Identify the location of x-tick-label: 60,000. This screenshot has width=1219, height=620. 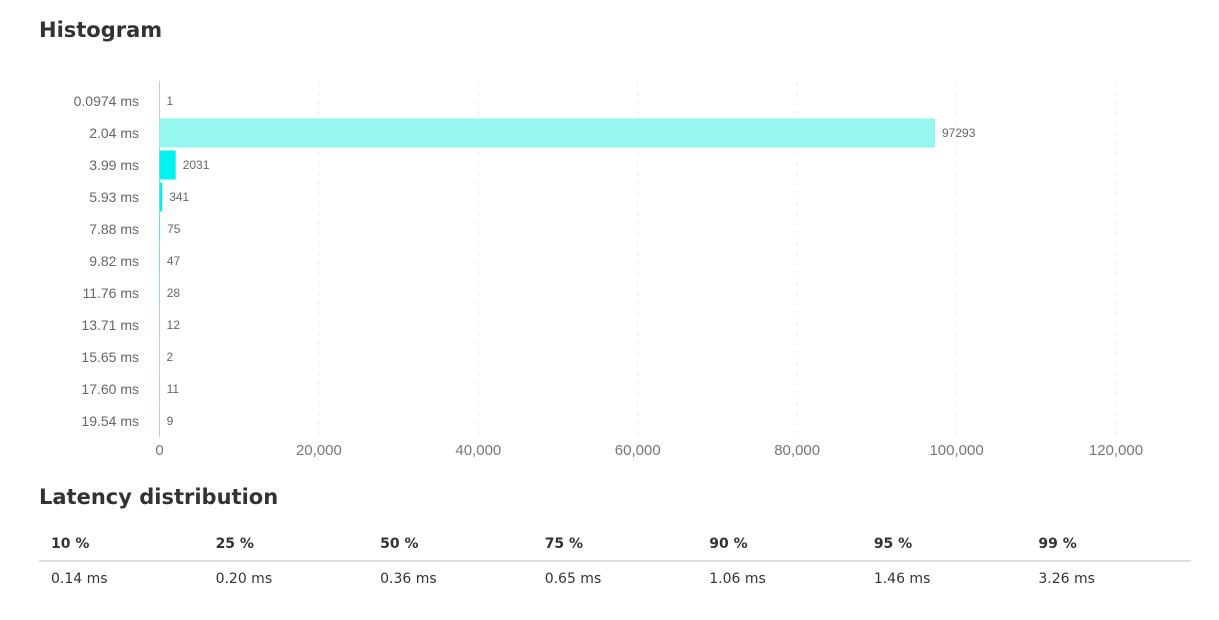
(638, 450).